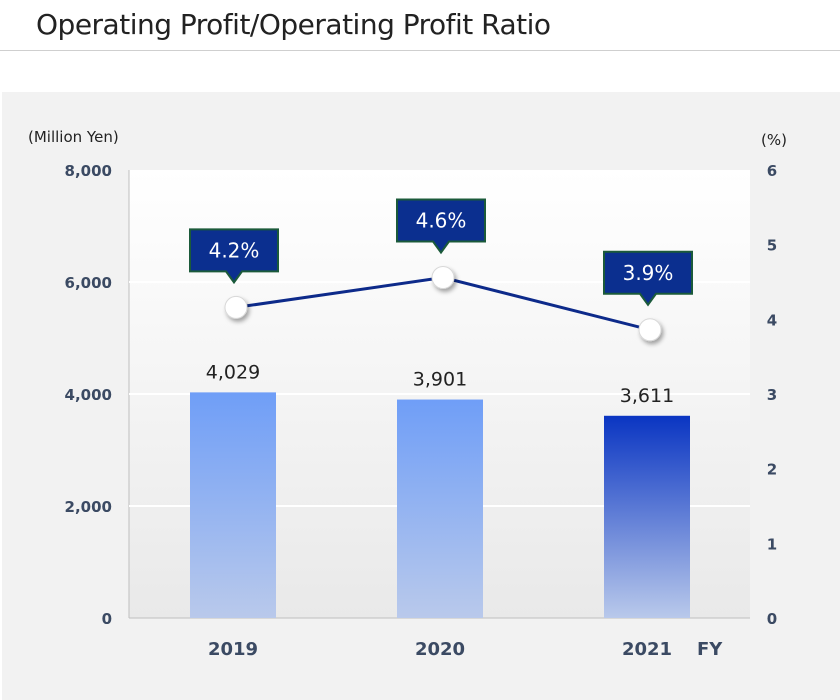 Image resolution: width=840 pixels, height=700 pixels. What do you see at coordinates (772, 171) in the screenshot?
I see `right-tick-label: 6` at bounding box center [772, 171].